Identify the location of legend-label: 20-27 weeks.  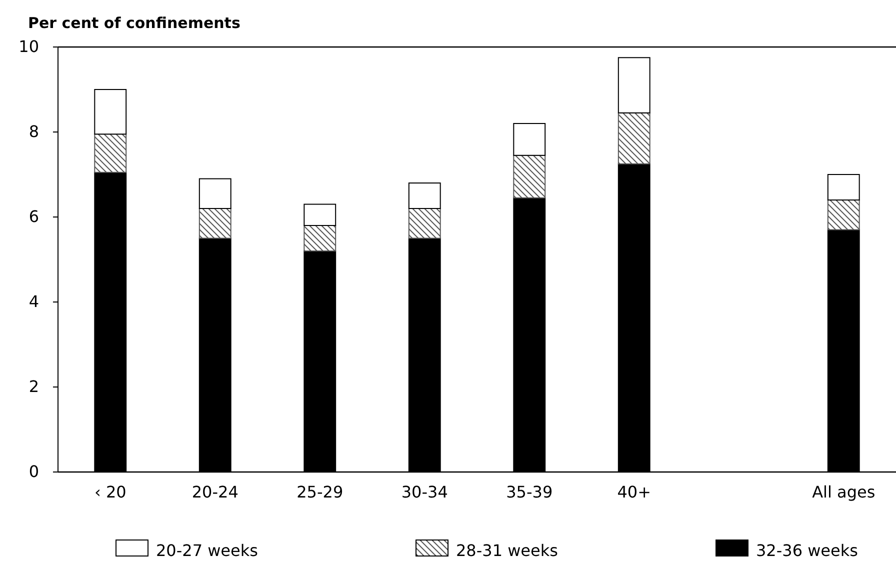
(207, 550).